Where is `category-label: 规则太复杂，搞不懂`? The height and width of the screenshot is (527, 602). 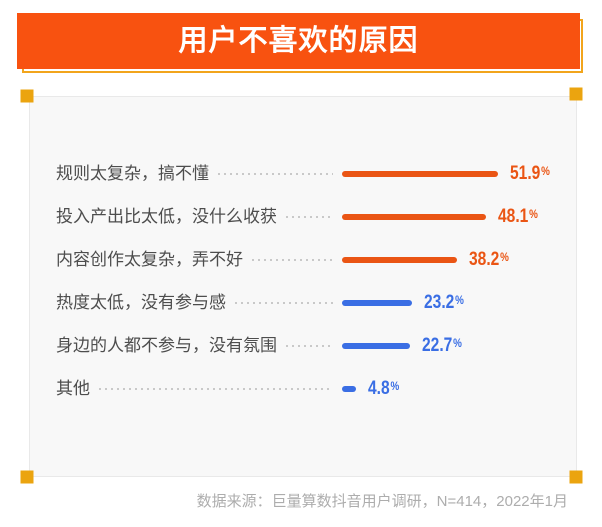 category-label: 规则太复杂，搞不懂 is located at coordinates (132, 173).